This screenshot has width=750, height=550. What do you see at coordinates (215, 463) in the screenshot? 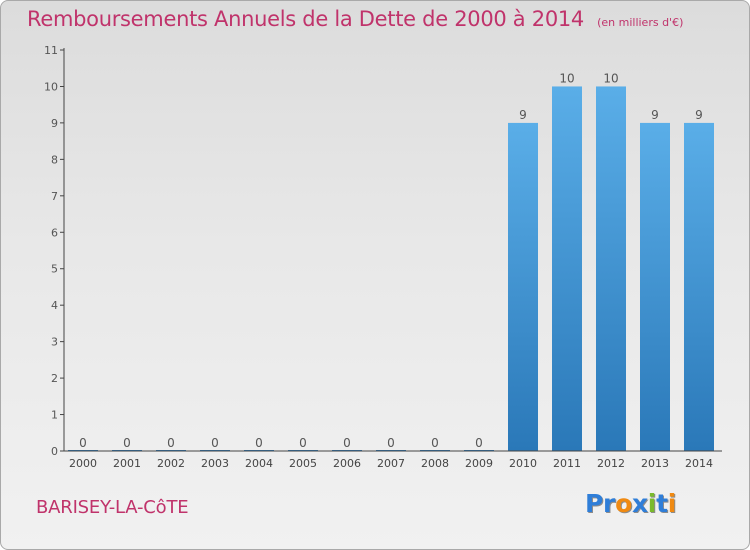
I see `x-tick-label: 2003` at bounding box center [215, 463].